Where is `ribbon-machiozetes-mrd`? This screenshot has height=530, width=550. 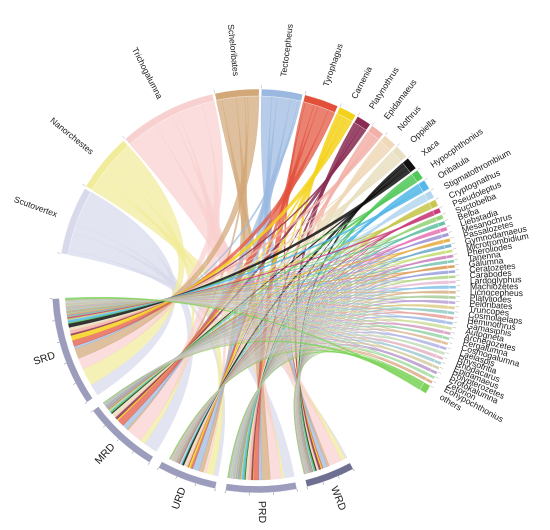
ribbon-machiozetes-mrd is located at coordinates (277, 346).